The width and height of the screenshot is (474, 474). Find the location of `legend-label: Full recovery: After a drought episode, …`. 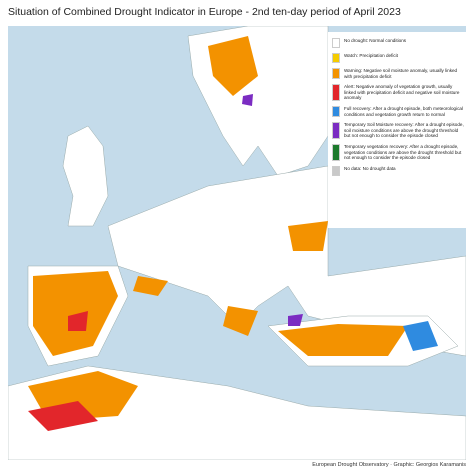

legend-label: Full recovery: After a drought episode, … is located at coordinates (403, 111).